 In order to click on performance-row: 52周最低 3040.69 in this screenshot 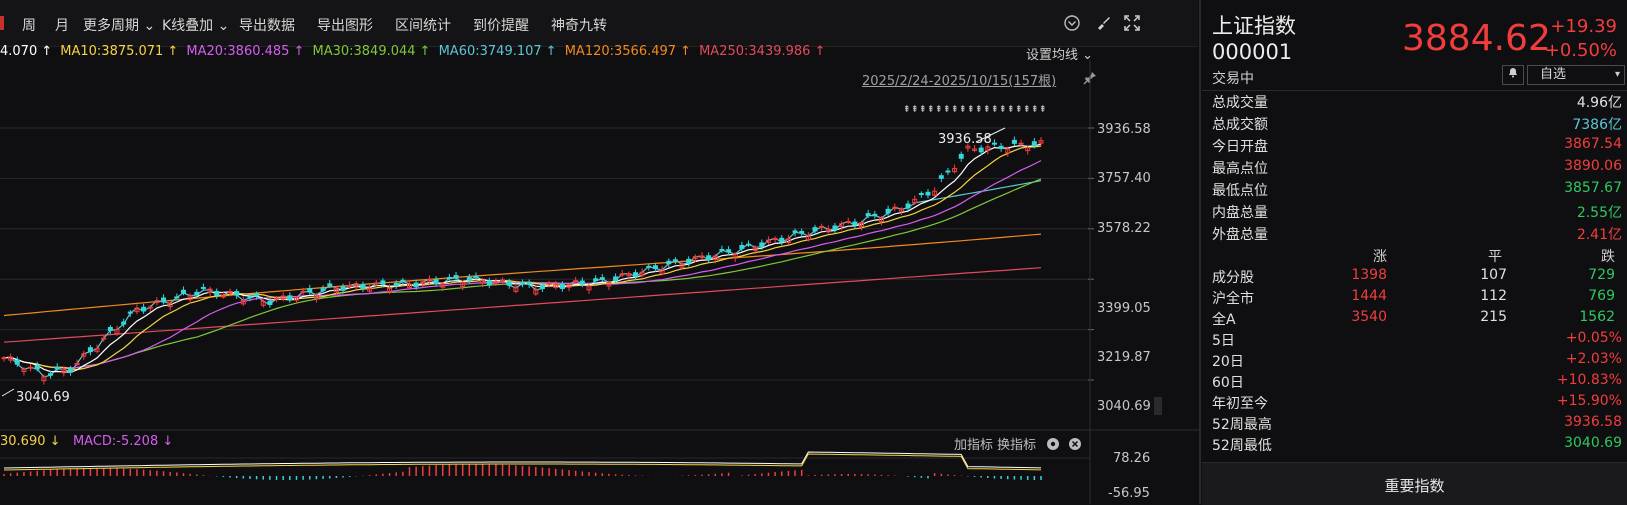, I will do `click(1417, 446)`.